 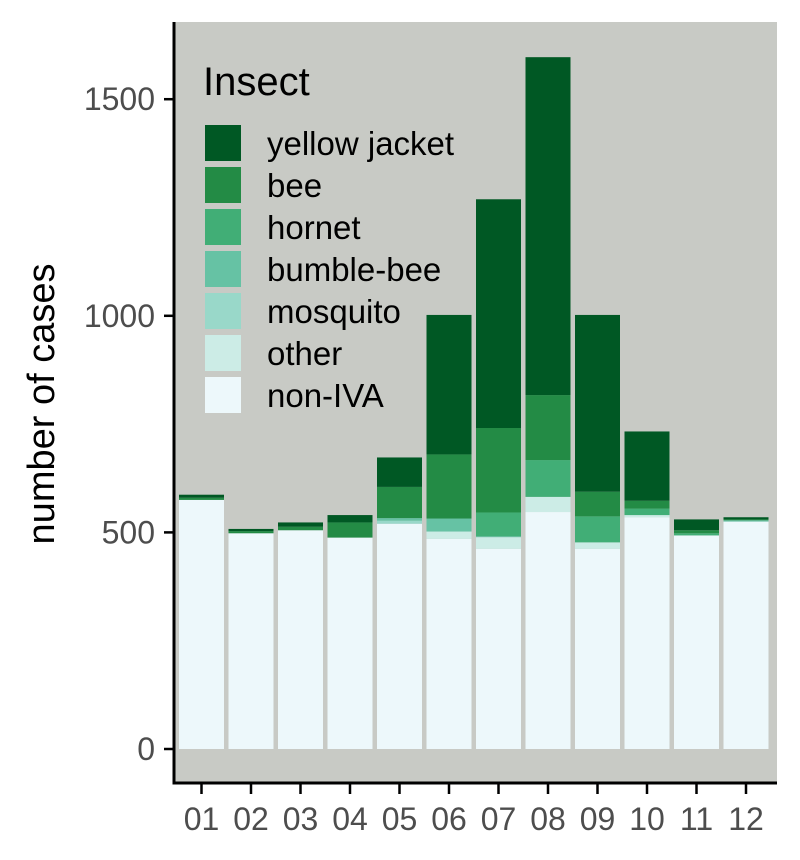 I want to click on x-tick-label: 04, so click(x=350, y=819).